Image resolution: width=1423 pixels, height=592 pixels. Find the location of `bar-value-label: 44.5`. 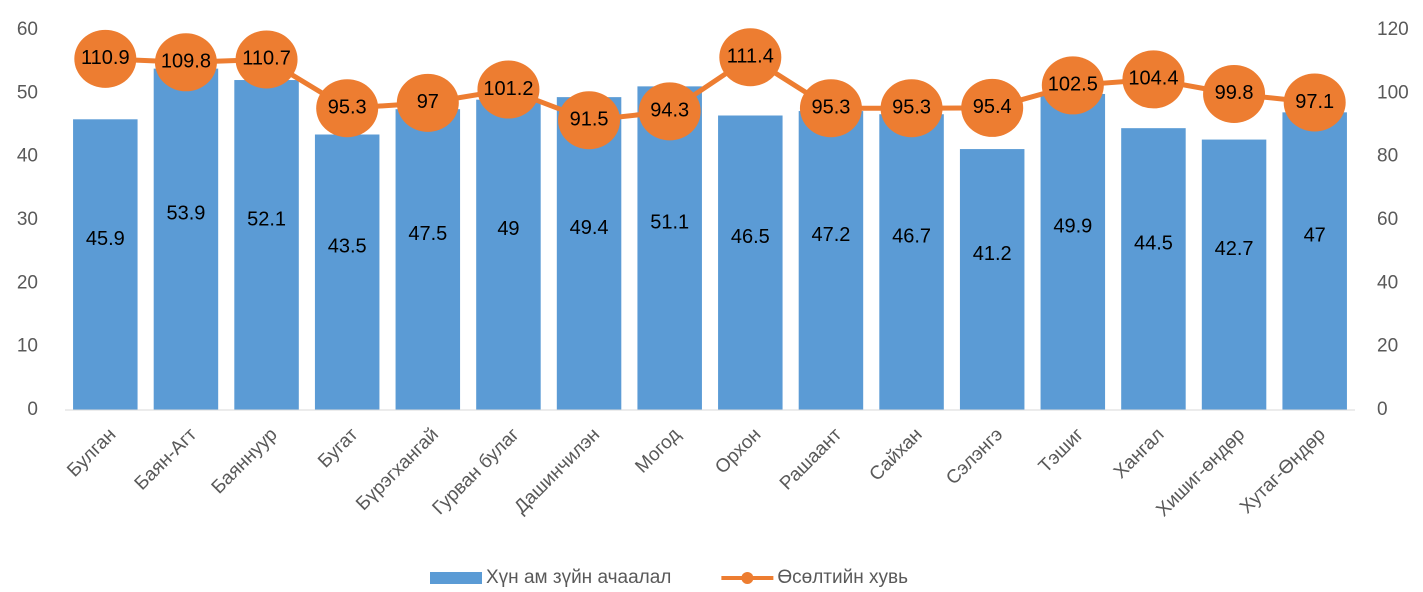

bar-value-label: 44.5 is located at coordinates (1153, 243).